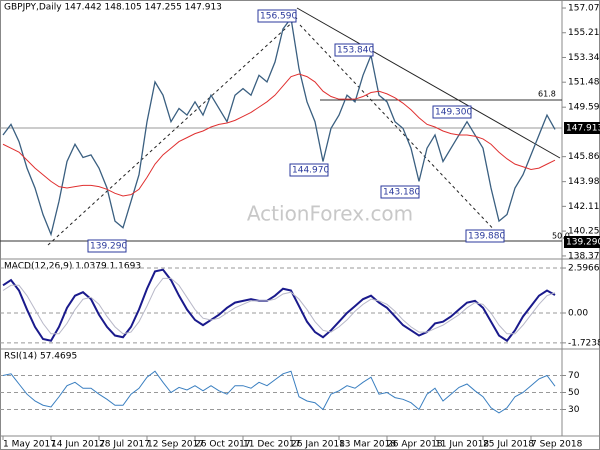 The width and height of the screenshot is (600, 450). What do you see at coordinates (29, 445) in the screenshot?
I see `x-tick-label: 1 May 2017` at bounding box center [29, 445].